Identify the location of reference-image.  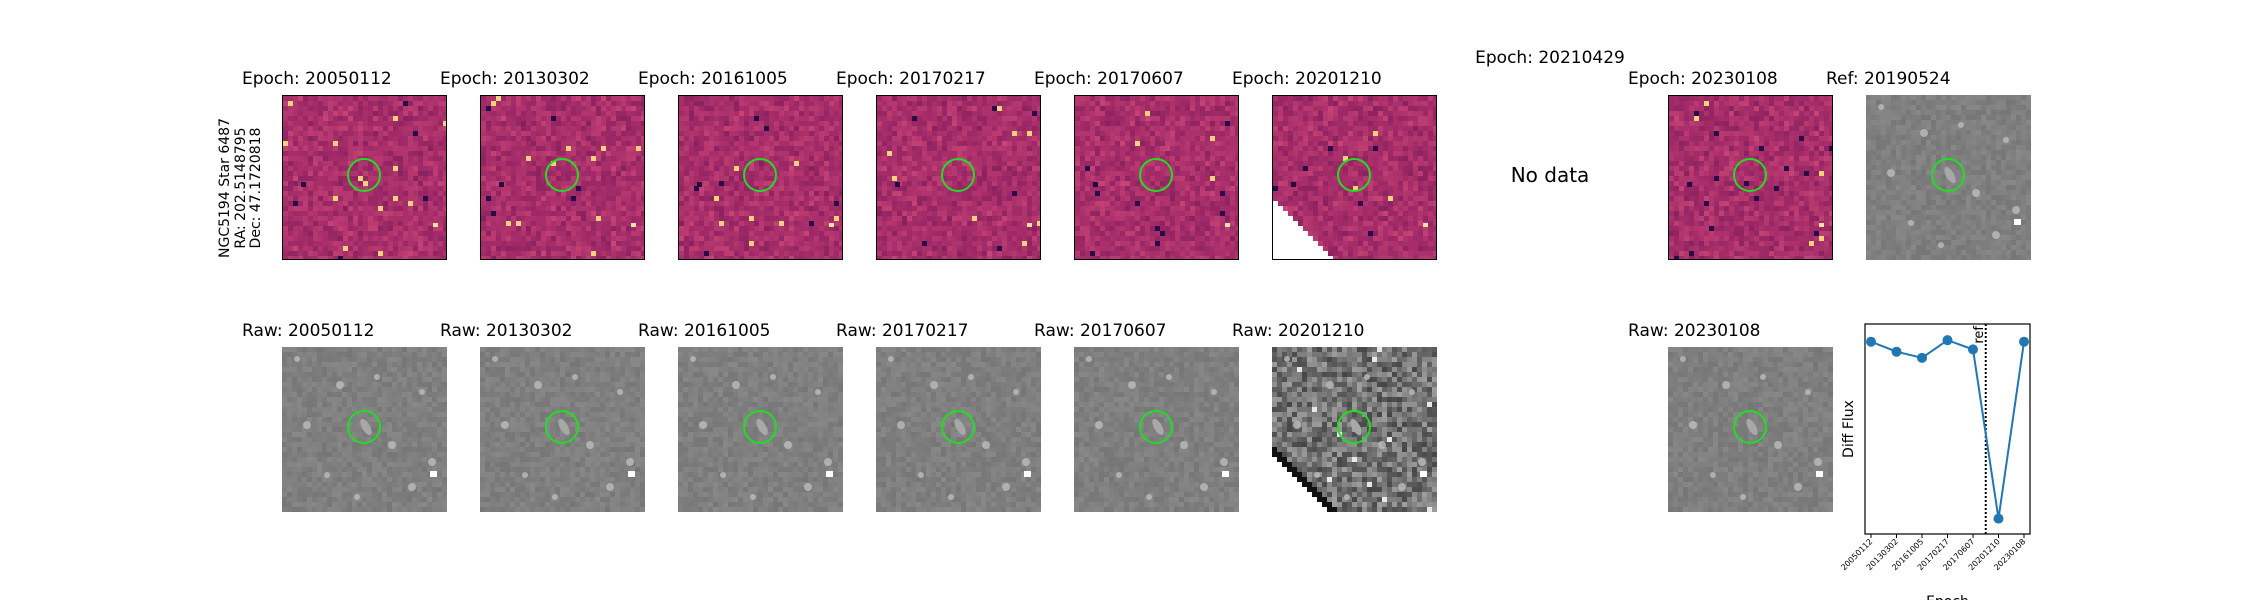
(1948, 177).